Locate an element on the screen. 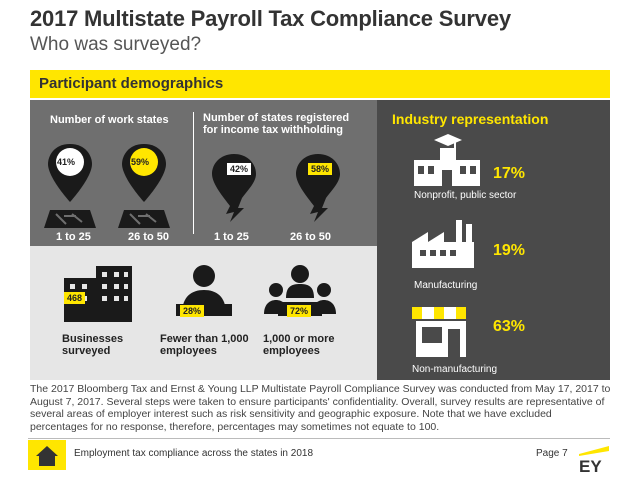 The image size is (638, 479). broken-pin-icons is located at coordinates (276, 188).